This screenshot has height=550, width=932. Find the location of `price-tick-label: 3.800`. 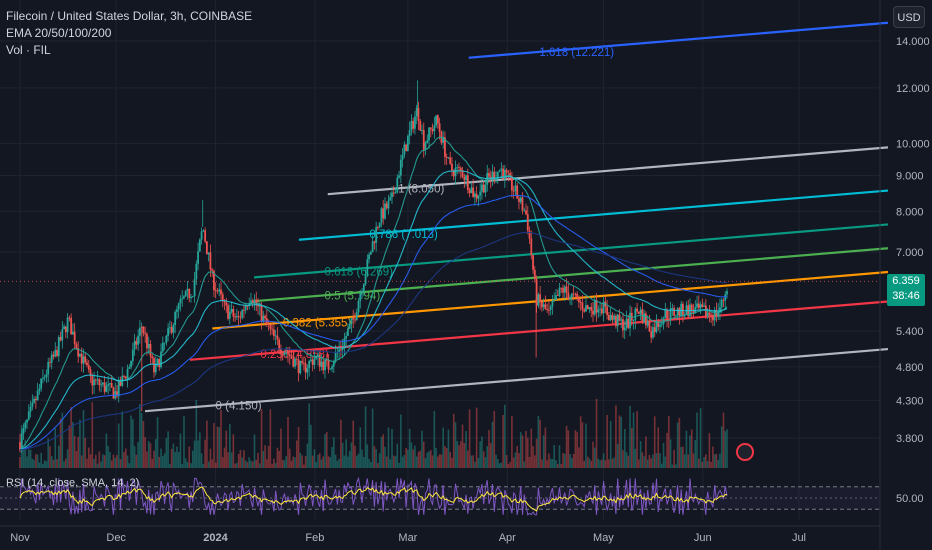

price-tick-label: 3.800 is located at coordinates (910, 439).